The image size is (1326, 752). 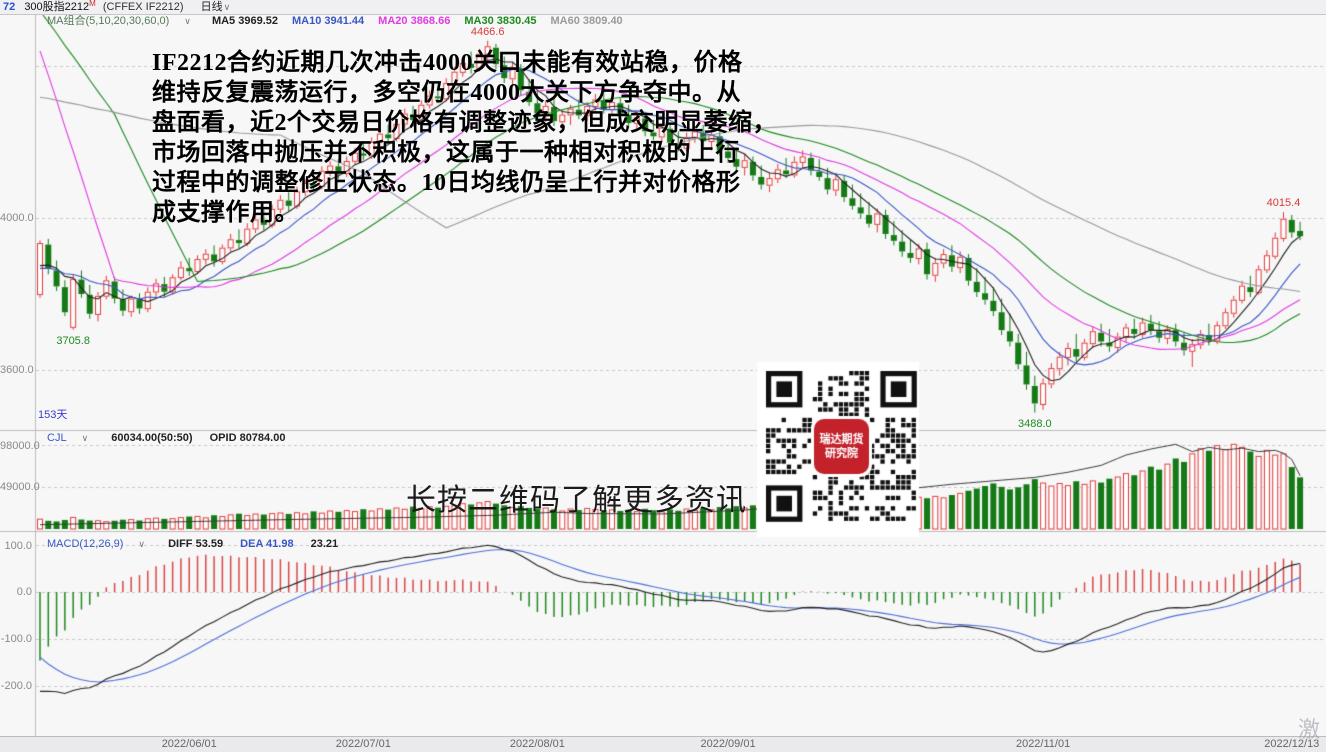 What do you see at coordinates (247, 438) in the screenshot?
I see `open-interest-value: OPID 80784.00` at bounding box center [247, 438].